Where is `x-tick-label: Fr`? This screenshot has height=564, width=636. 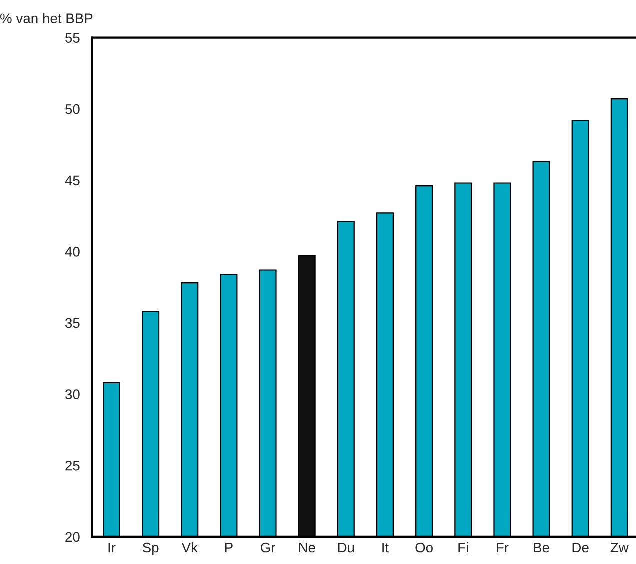 x-tick-label: Fr is located at coordinates (503, 547).